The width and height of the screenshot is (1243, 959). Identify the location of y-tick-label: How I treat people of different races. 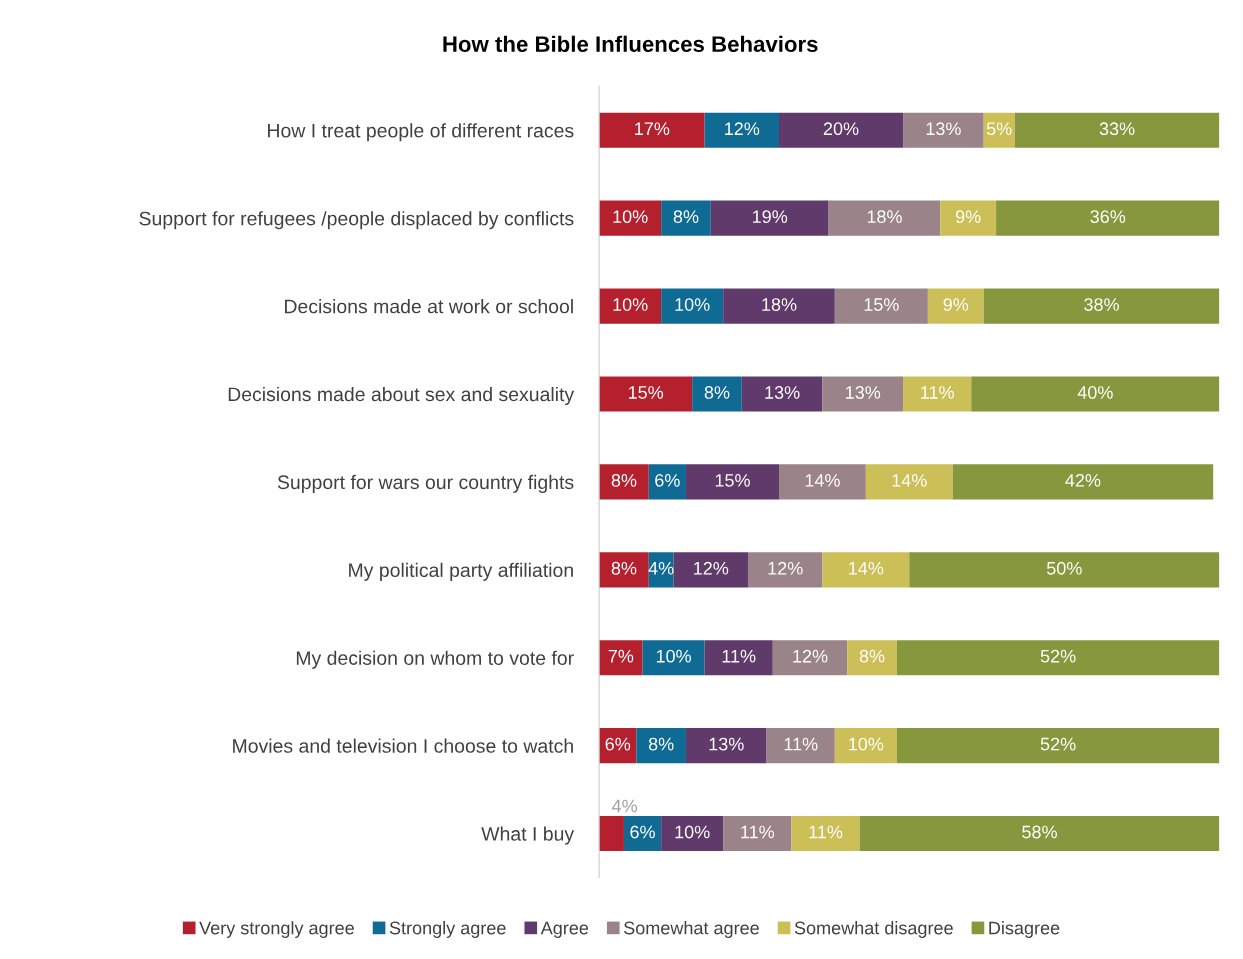
(421, 132).